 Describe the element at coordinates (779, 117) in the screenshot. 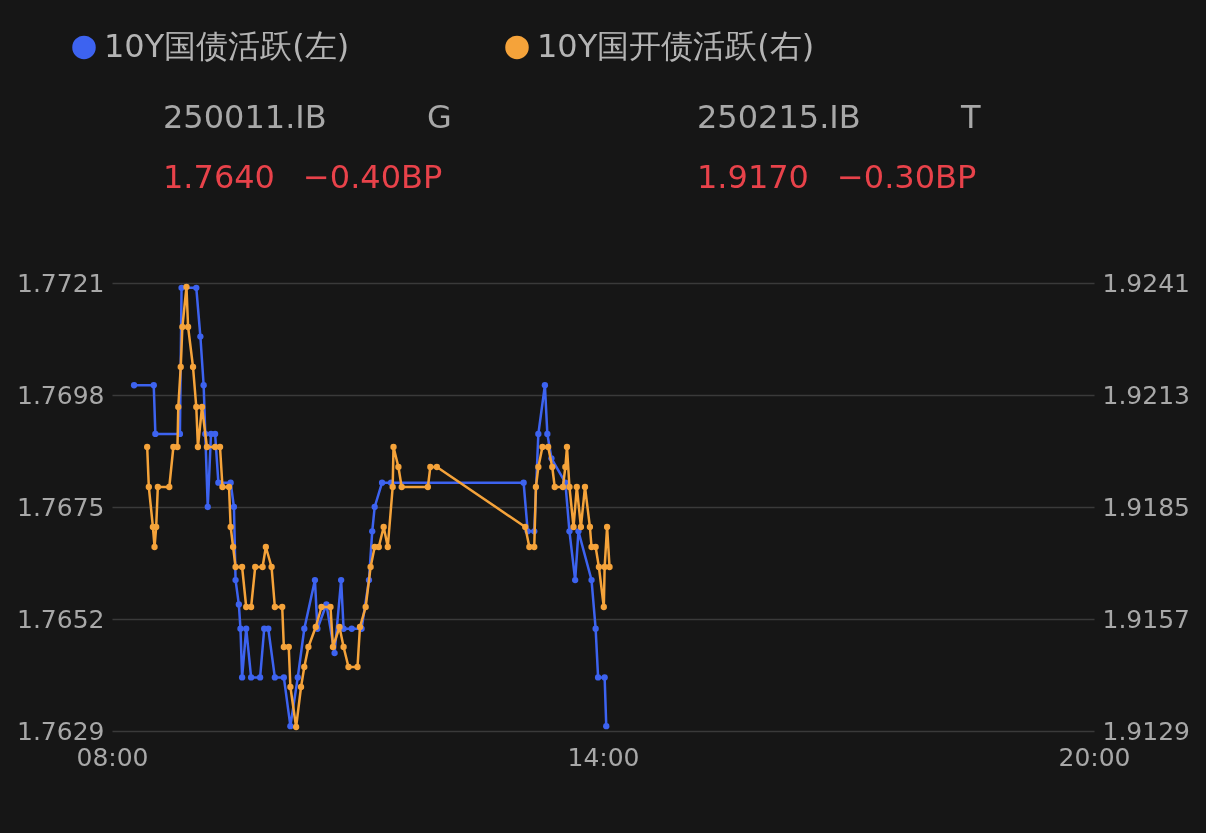

I see `text: 250215.IB` at that location.